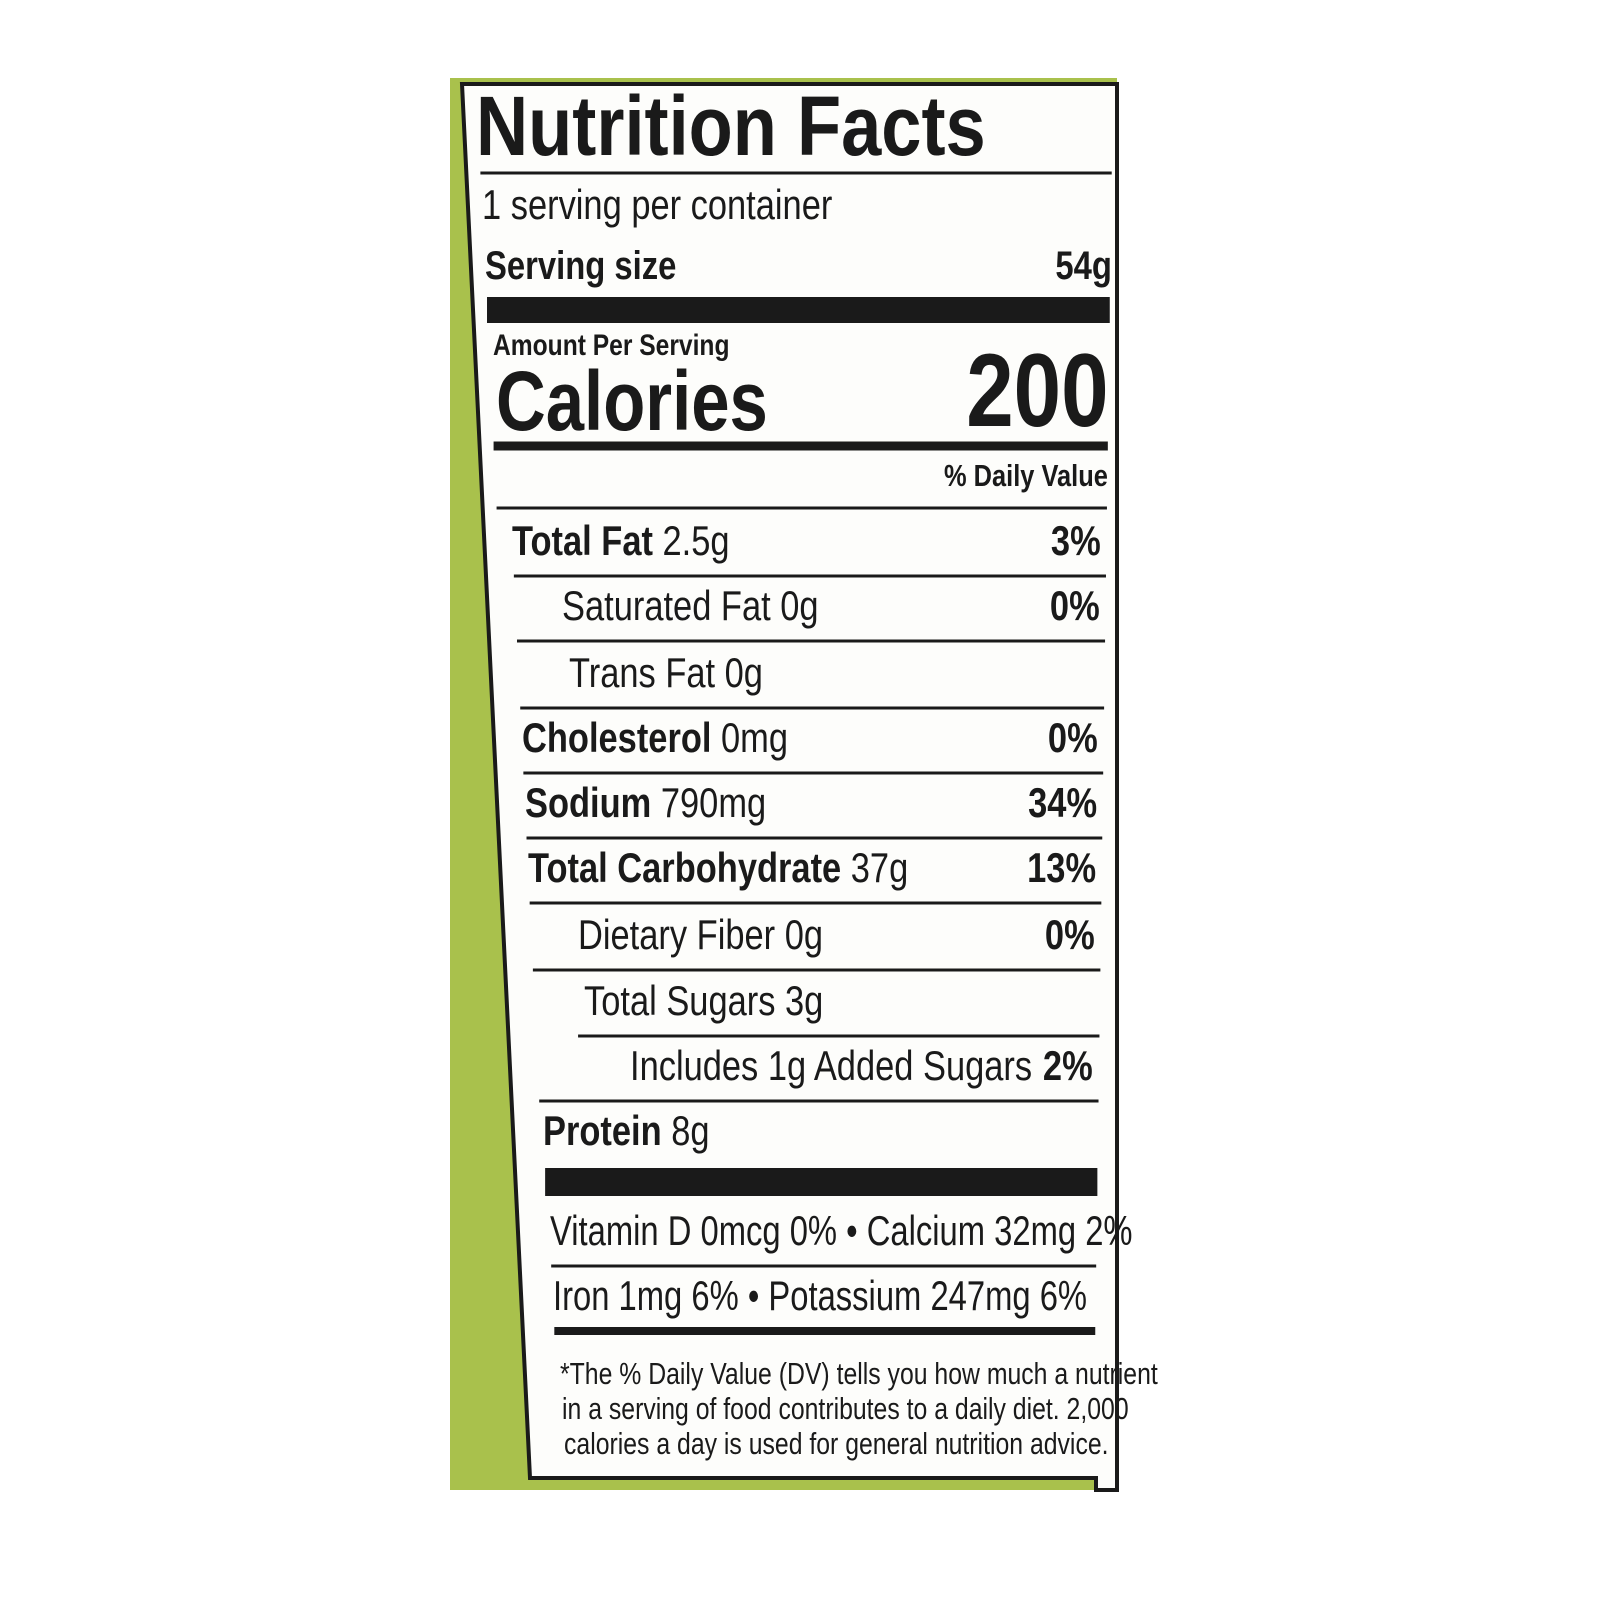 Image resolution: width=1600 pixels, height=1600 pixels. I want to click on nutrient-name: Protein 8g, so click(626, 1130).